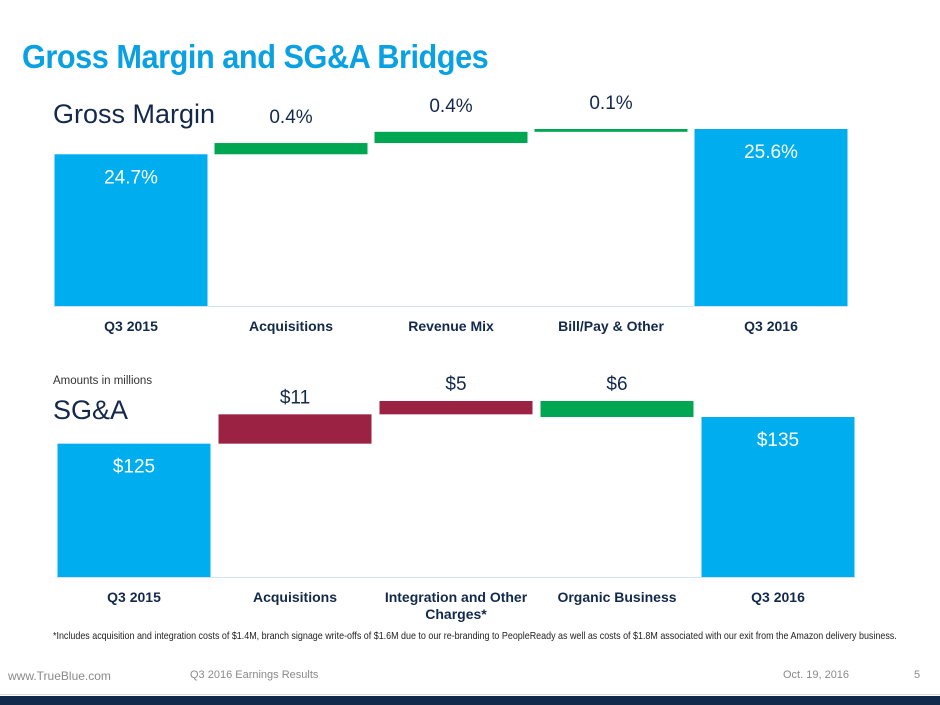 This screenshot has width=940, height=705. I want to click on footer-divider, so click(470, 694).